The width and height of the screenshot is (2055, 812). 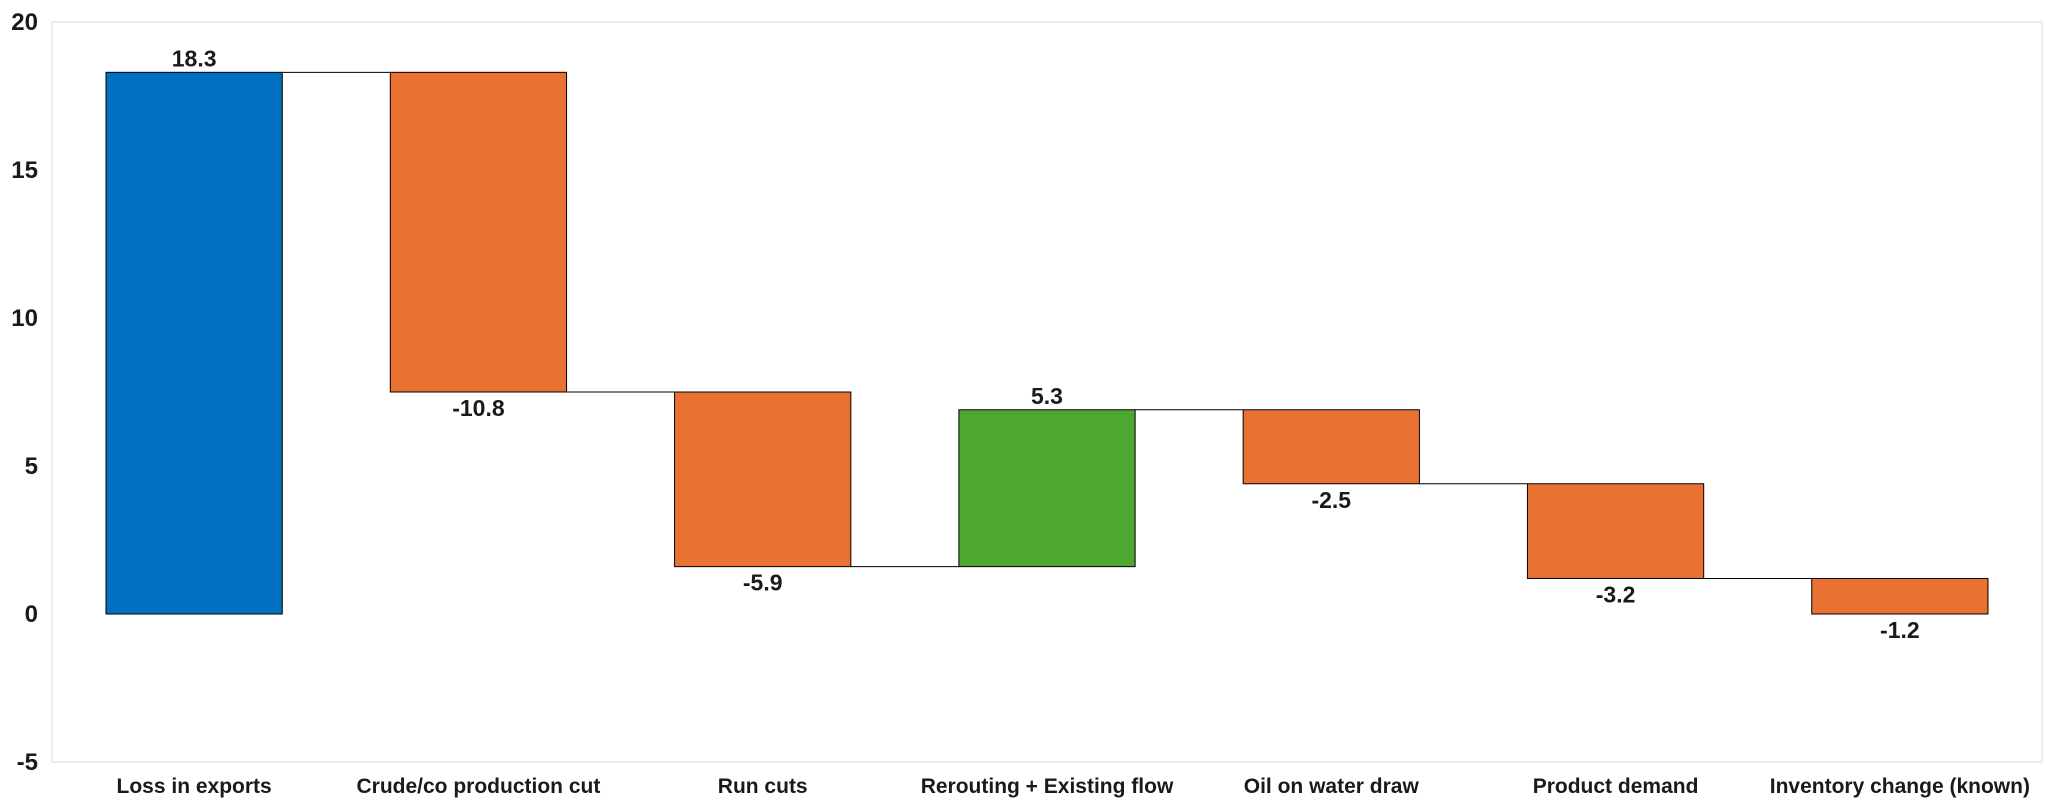 What do you see at coordinates (27, 762) in the screenshot?
I see `y-tick-label: -5` at bounding box center [27, 762].